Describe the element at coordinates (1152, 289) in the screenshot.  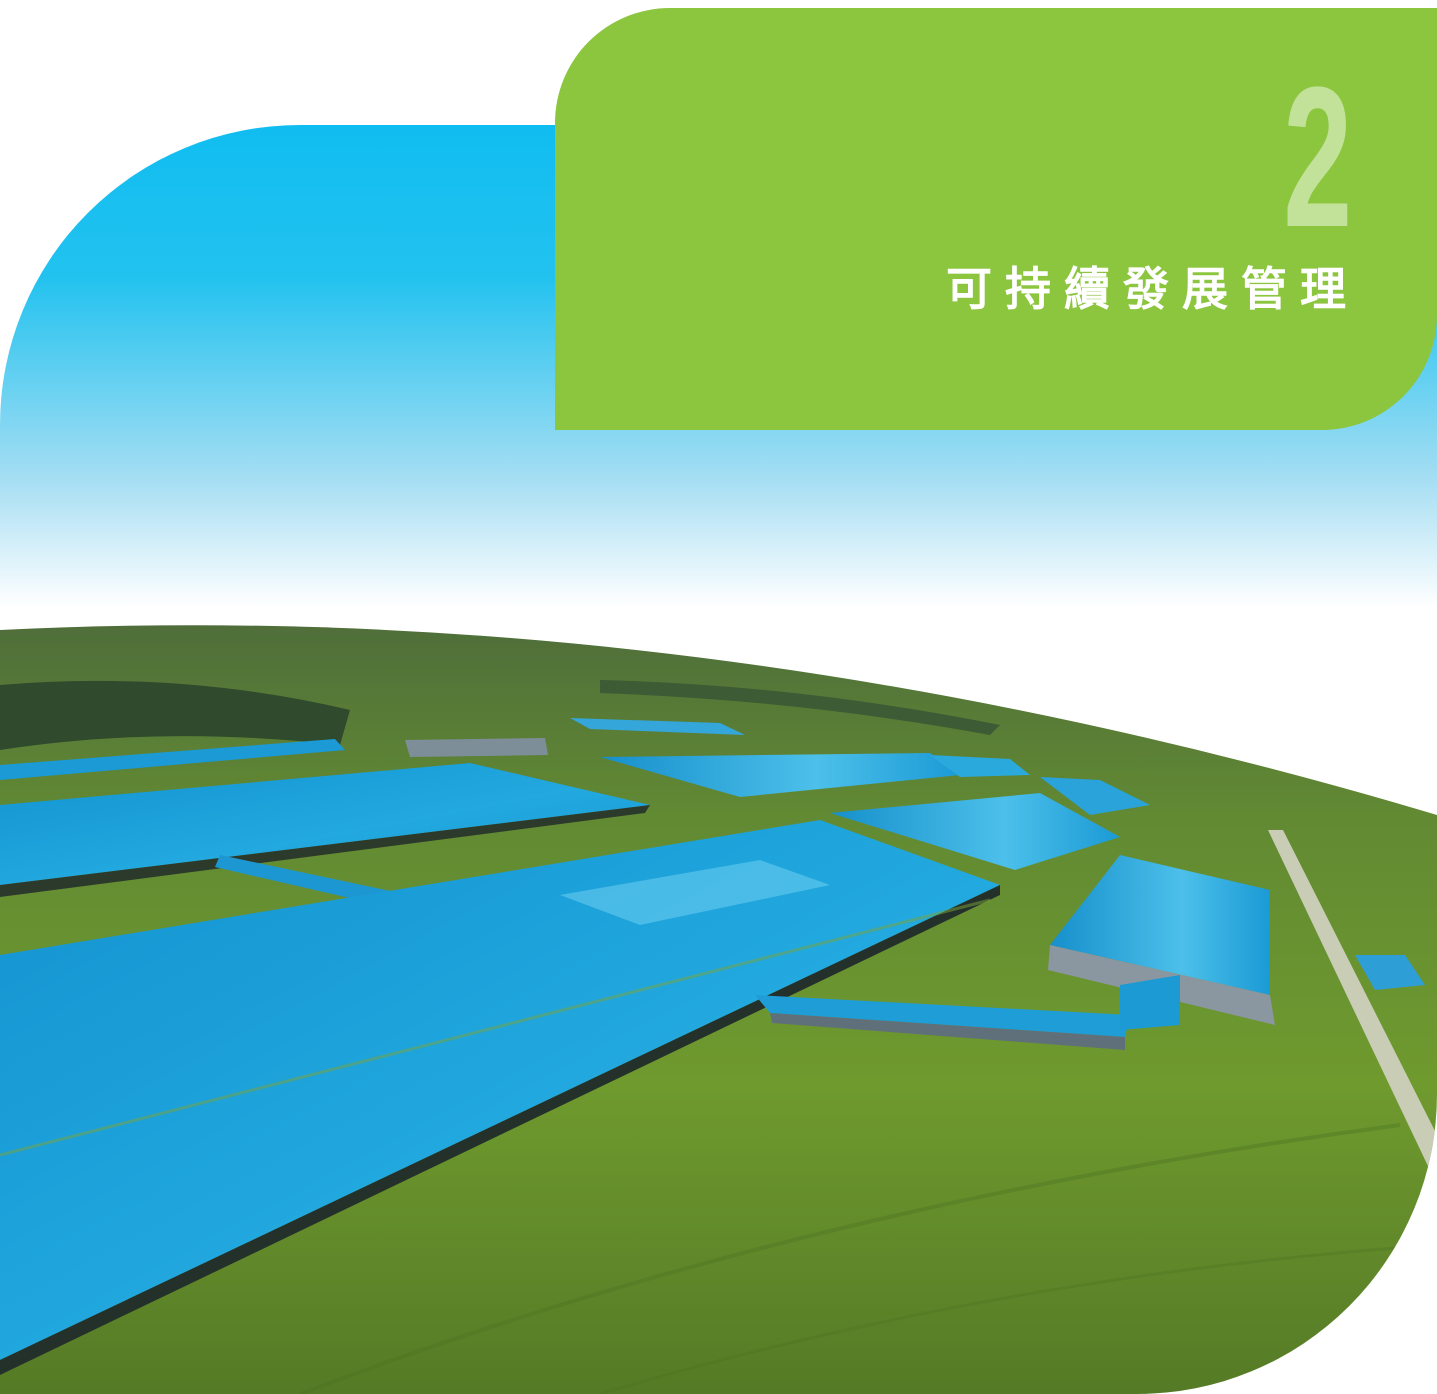
I see `chapter-title: 可持續發展管理` at that location.